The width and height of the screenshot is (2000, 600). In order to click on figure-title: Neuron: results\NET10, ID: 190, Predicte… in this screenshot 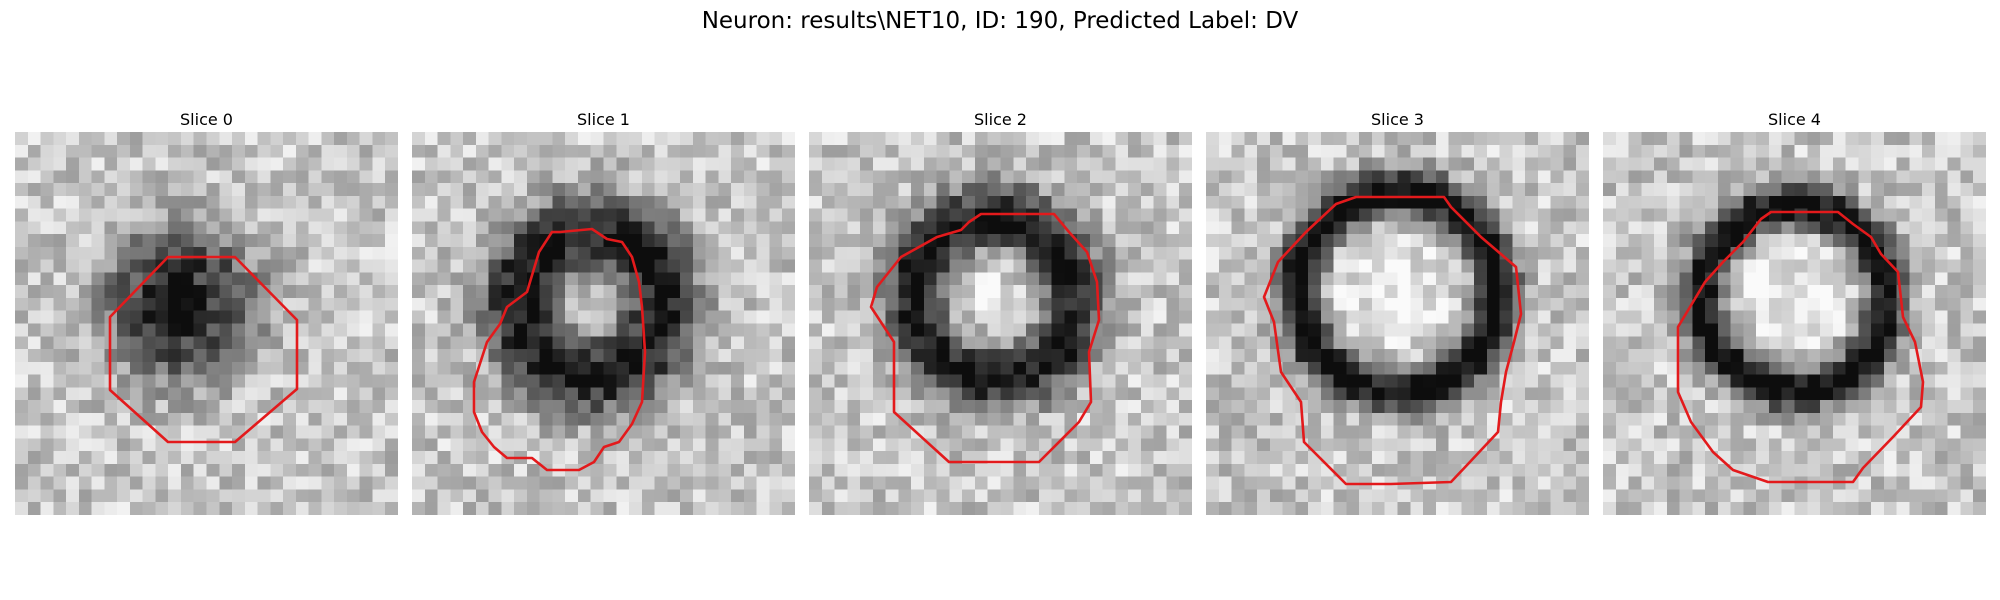, I will do `click(1000, 21)`.